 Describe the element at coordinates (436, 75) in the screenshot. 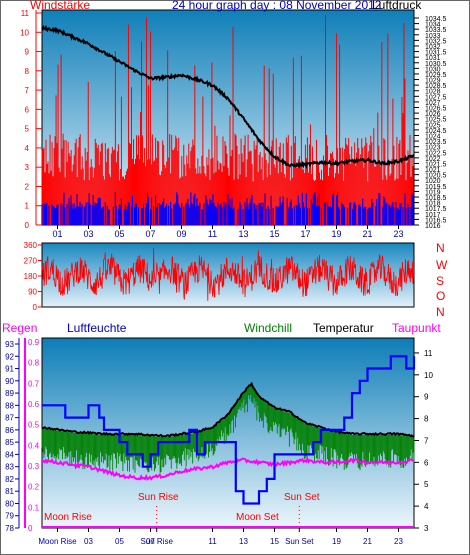

I see `pressure-tick-label: 1029.5` at that location.